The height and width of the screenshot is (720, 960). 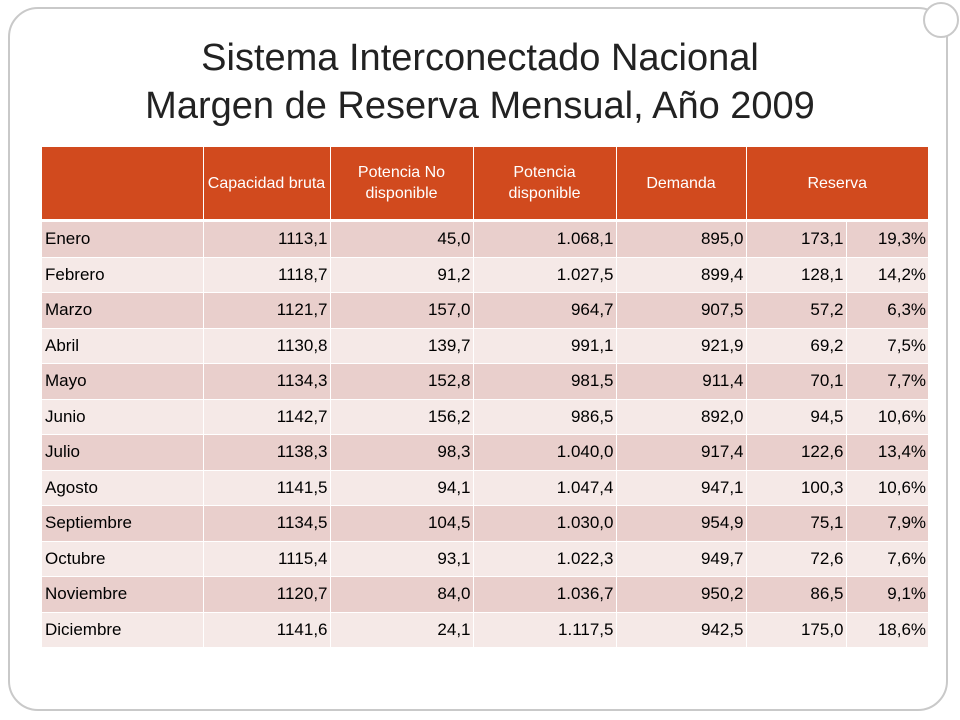 What do you see at coordinates (544, 239) in the screenshot?
I see `cell-disponible: 1.068,1` at bounding box center [544, 239].